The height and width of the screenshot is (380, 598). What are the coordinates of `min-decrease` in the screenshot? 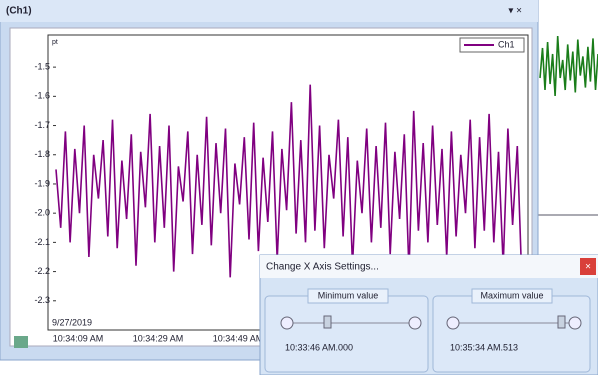 It's located at (287, 323).